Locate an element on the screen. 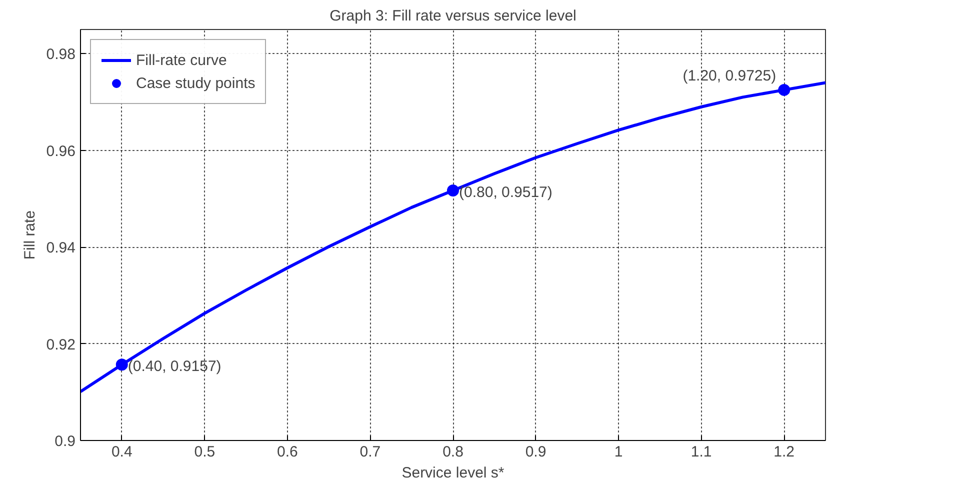  chart-title: Graph 3: Fill rate versus service level is located at coordinates (453, 16).